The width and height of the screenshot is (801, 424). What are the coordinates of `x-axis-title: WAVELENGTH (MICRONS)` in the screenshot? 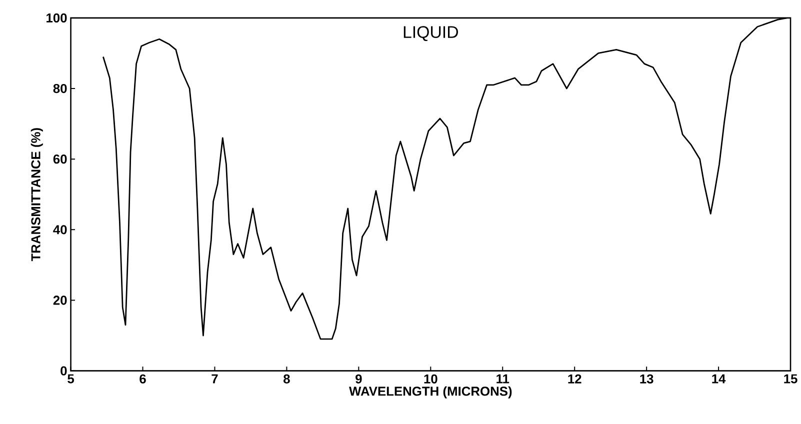 It's located at (430, 392).